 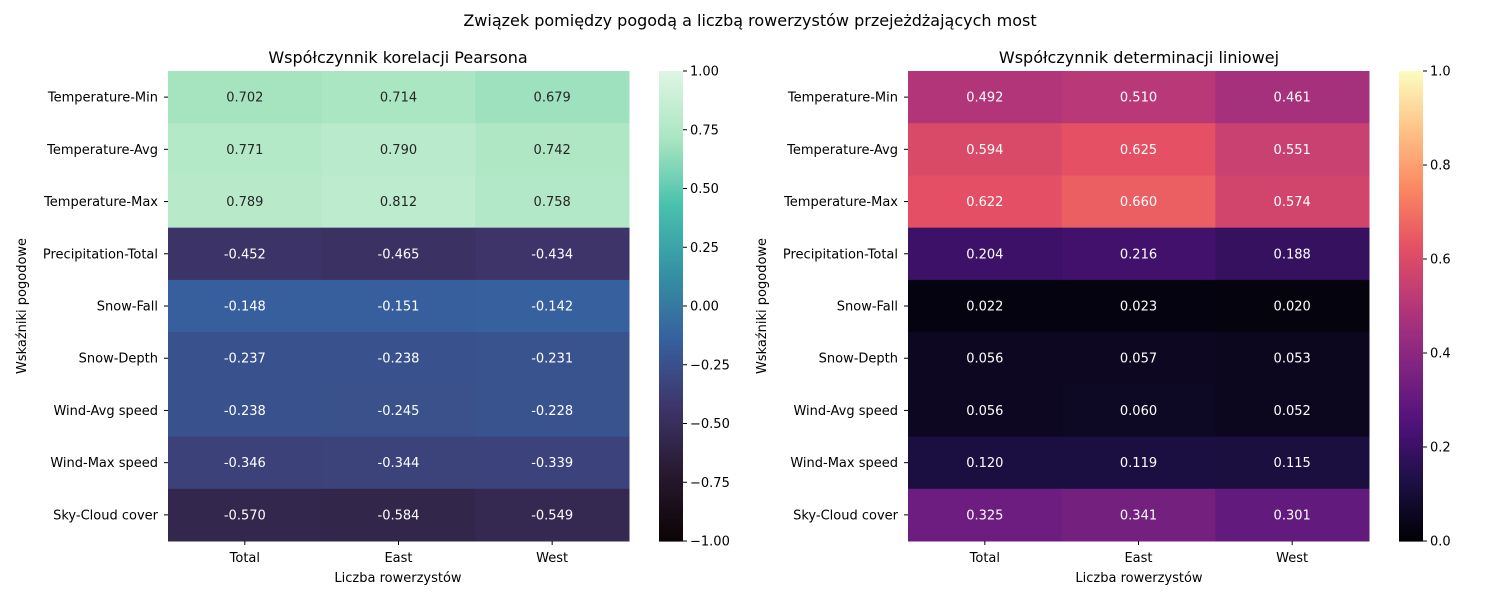 I want to click on cell-value-label: 0.702, so click(x=244, y=98).